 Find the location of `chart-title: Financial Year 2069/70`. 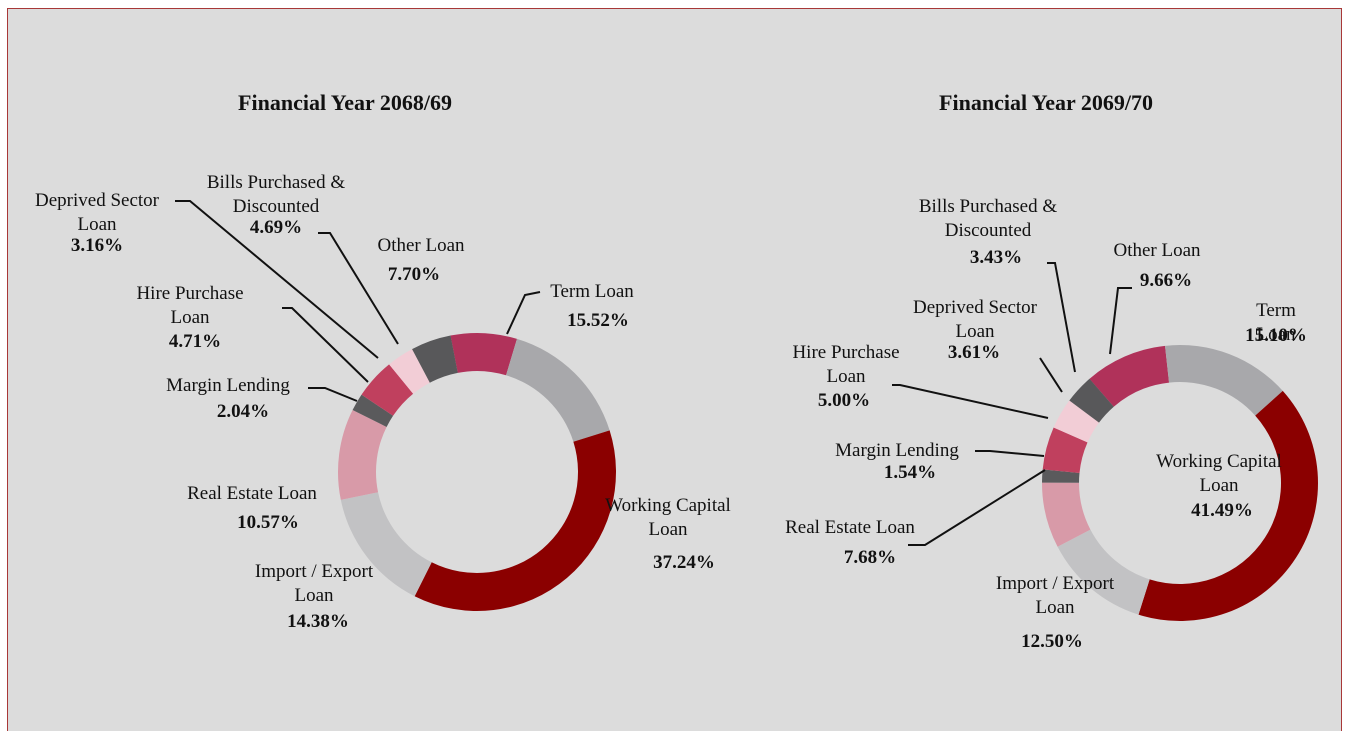

chart-title: Financial Year 2069/70 is located at coordinates (1046, 102).